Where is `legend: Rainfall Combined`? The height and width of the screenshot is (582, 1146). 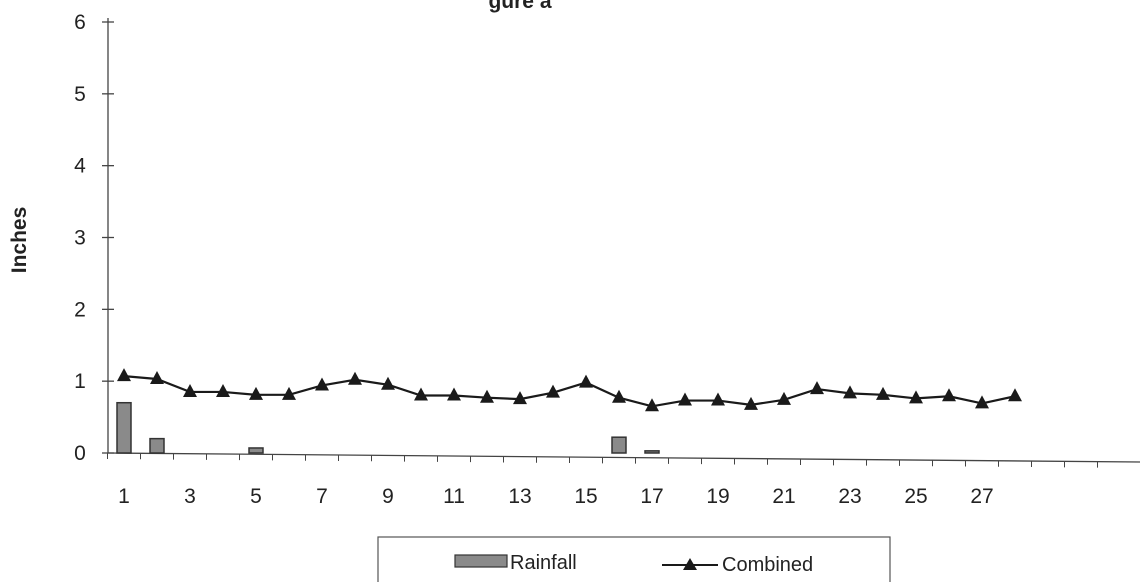
legend: Rainfall Combined is located at coordinates (634, 559).